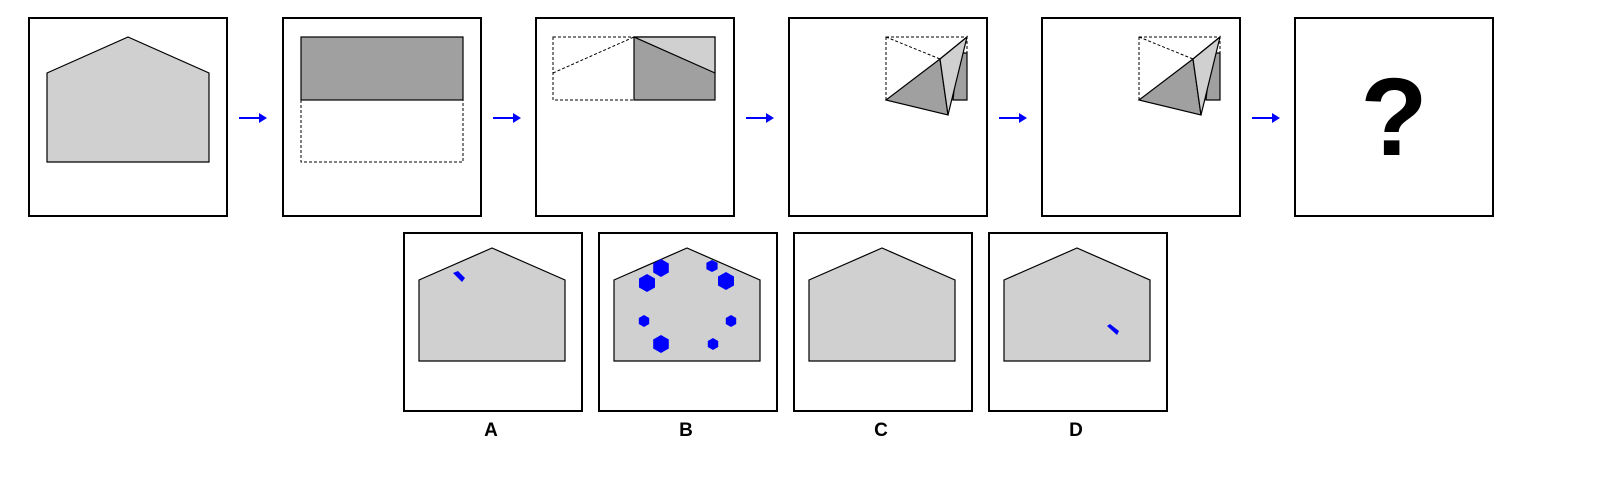 Image resolution: width=1610 pixels, height=490 pixels. What do you see at coordinates (686, 430) in the screenshot?
I see `option-b-label: B` at bounding box center [686, 430].